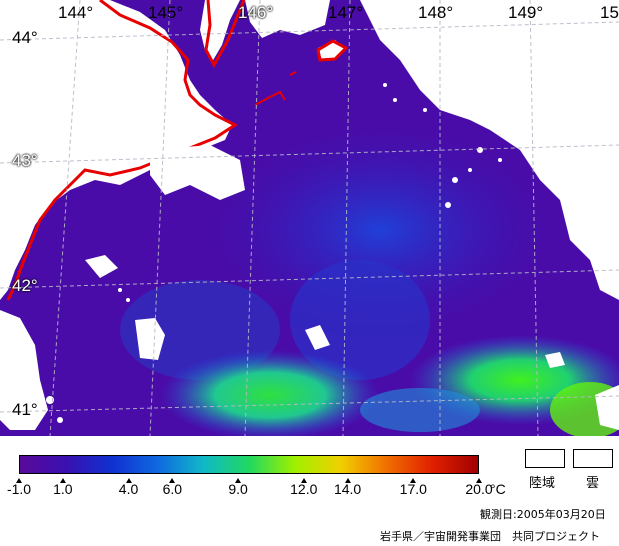  I want to click on land-legend-label: 陸域, so click(542, 483).